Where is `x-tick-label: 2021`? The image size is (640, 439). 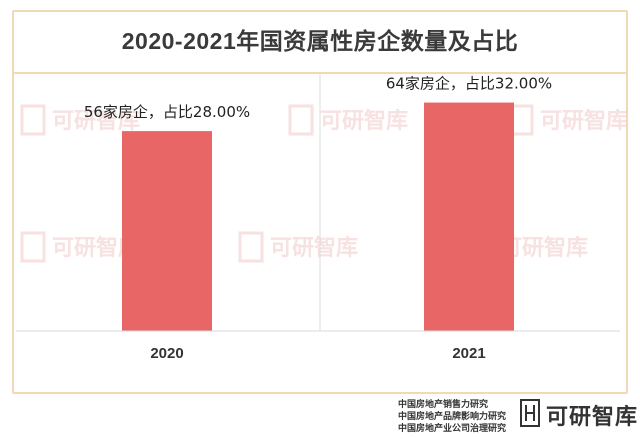 x-tick-label: 2021 is located at coordinates (468, 353).